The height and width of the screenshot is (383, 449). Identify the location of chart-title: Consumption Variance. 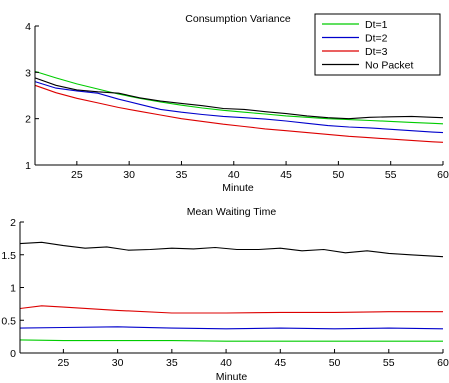
(238, 19).